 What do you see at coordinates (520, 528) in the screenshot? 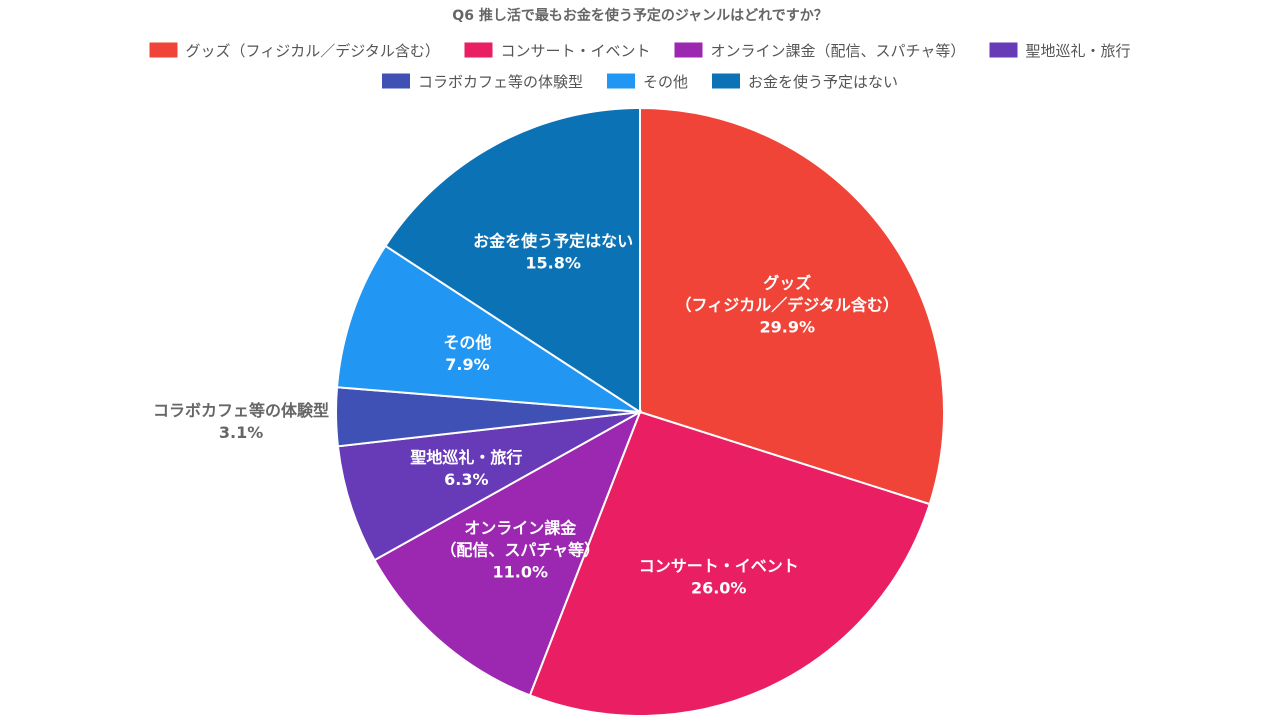
I see `slice-label-line-2-0: オンライン課金` at bounding box center [520, 528].